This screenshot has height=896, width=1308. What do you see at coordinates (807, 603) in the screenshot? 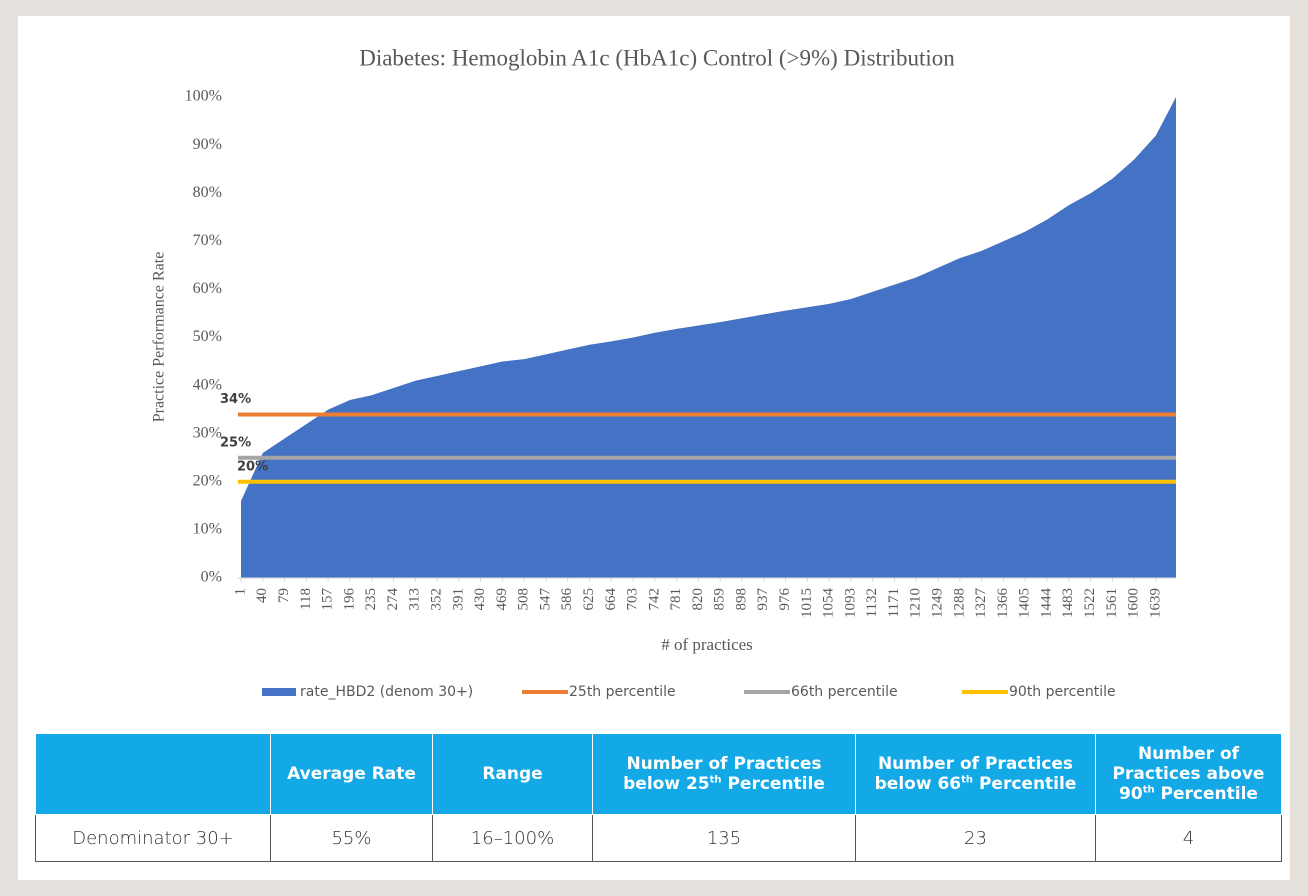
I see `x-tick-label: 1015` at bounding box center [807, 603].